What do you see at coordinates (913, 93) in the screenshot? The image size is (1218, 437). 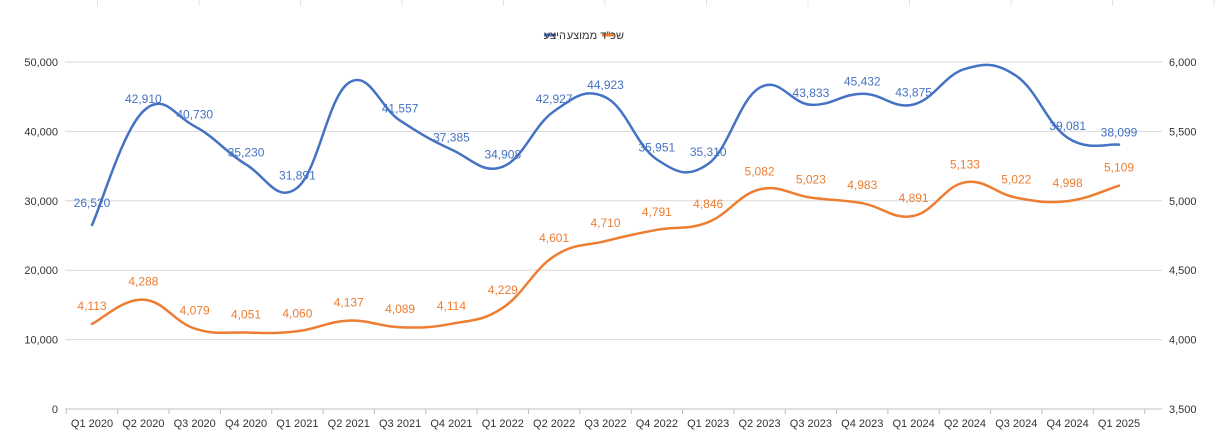 I see `data-label: 43,875` at bounding box center [913, 93].